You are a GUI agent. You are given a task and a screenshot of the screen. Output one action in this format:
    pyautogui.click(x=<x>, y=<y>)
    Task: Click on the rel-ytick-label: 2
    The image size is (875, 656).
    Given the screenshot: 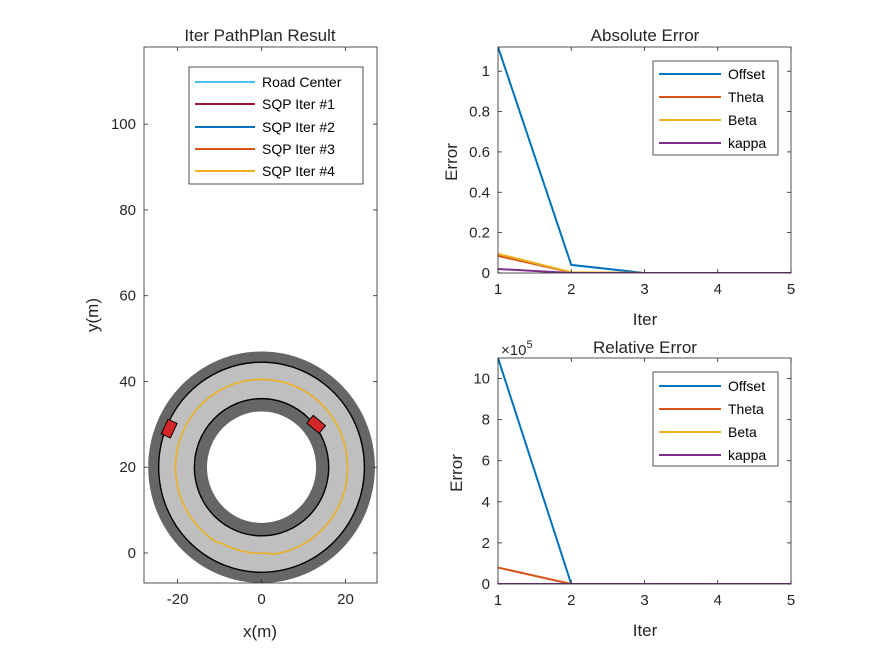 What is the action you would take?
    pyautogui.click(x=486, y=543)
    